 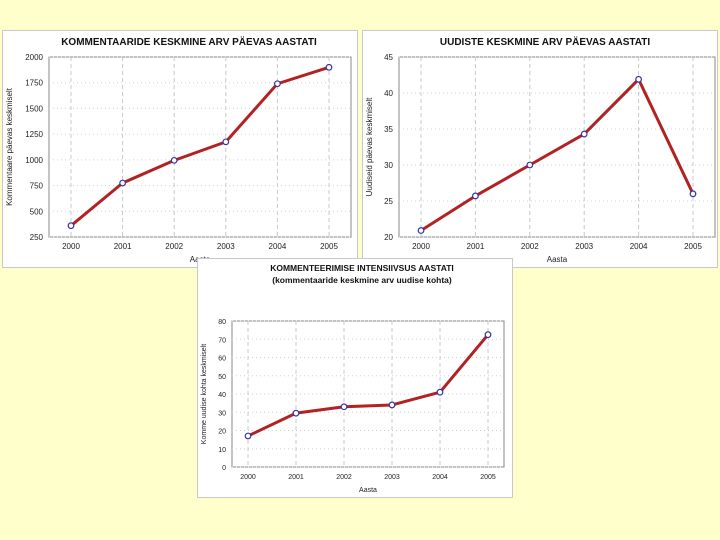 What do you see at coordinates (34, 83) in the screenshot?
I see `y-tick-label: 1750` at bounding box center [34, 83].